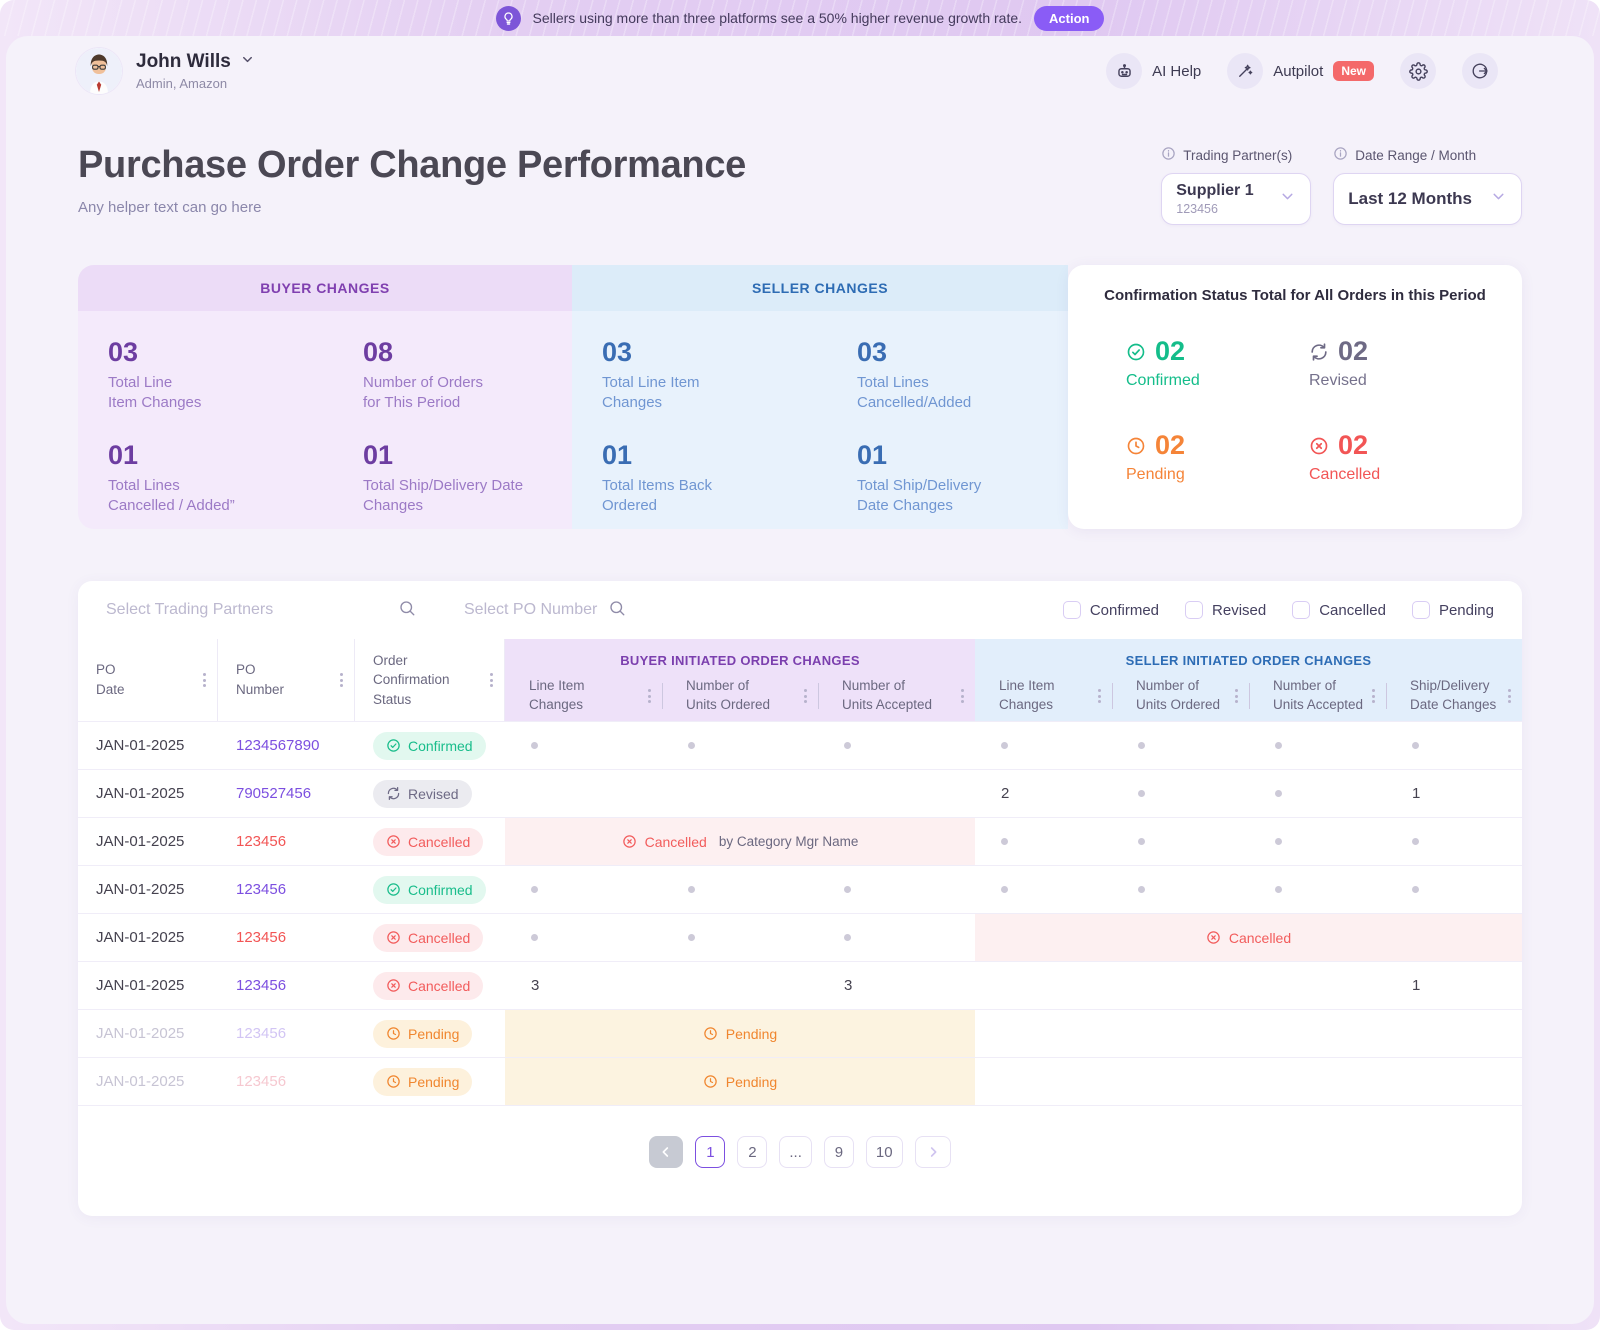  What do you see at coordinates (1452, 610) in the screenshot?
I see `filter-checkbox-pending: Pending` at bounding box center [1452, 610].